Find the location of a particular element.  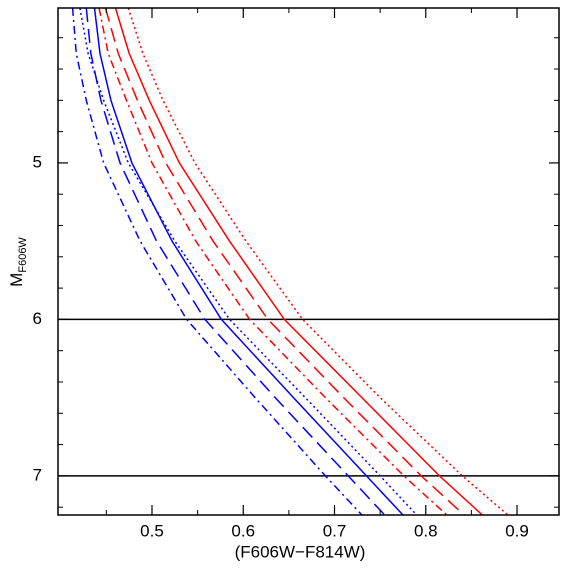

x-tick-label: 0.5 is located at coordinates (152, 530).